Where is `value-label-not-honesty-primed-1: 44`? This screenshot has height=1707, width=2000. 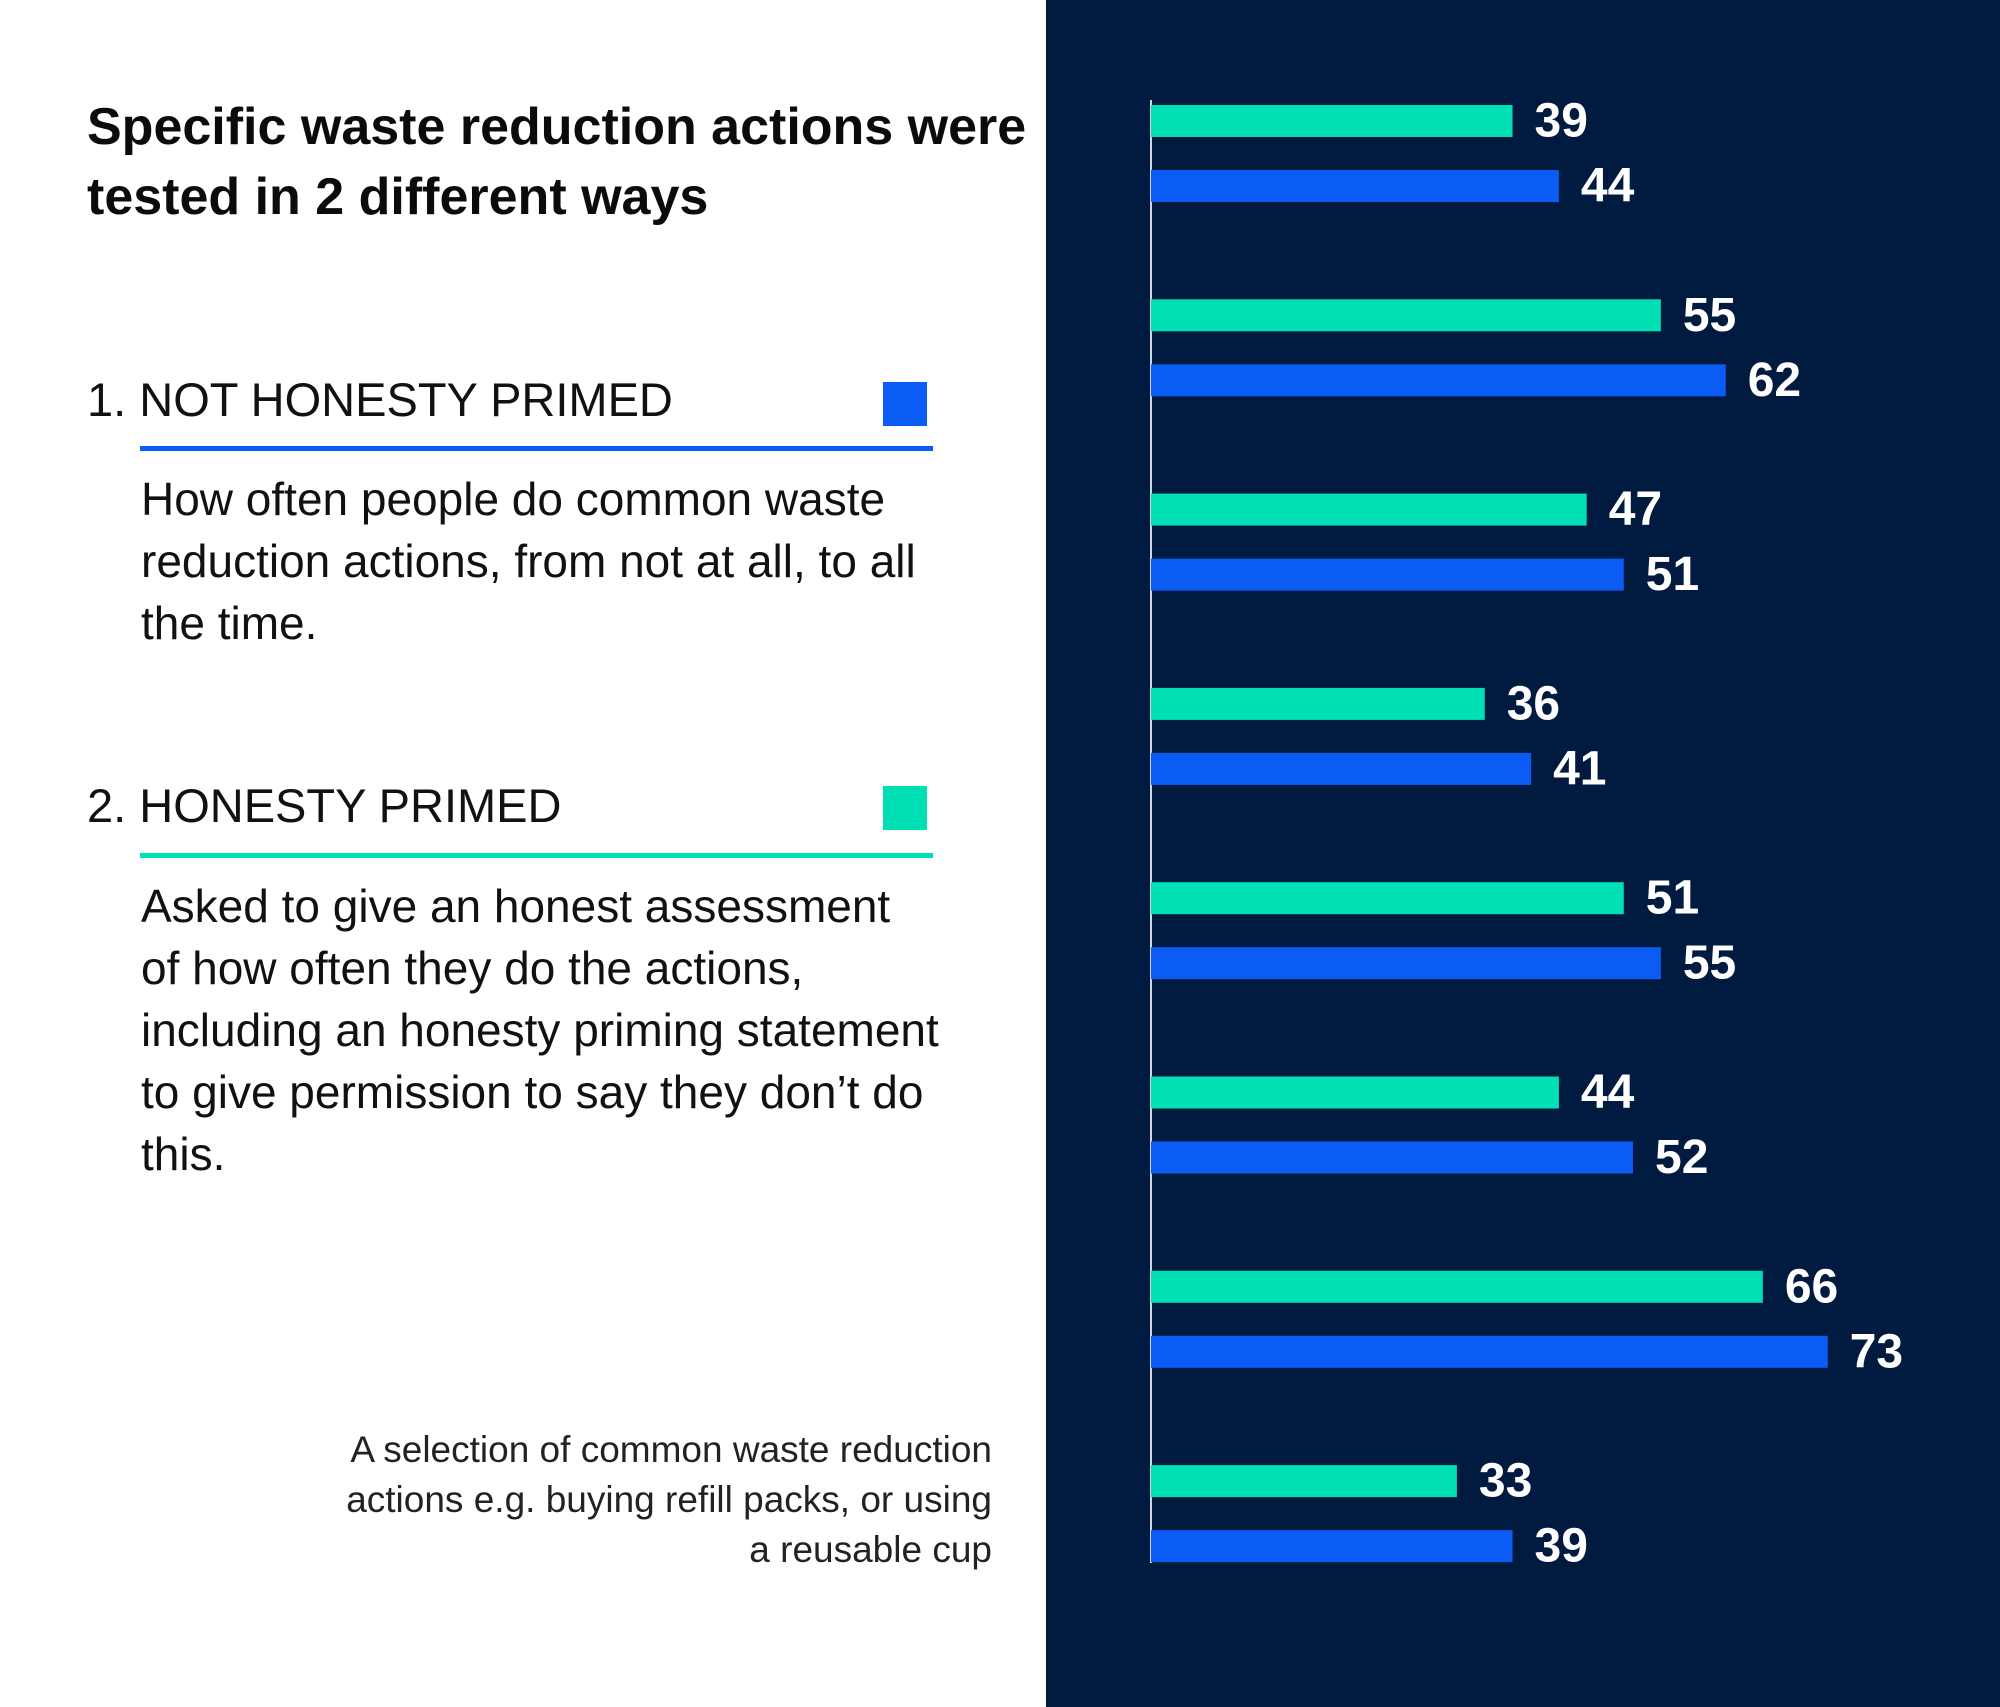 value-label-not-honesty-primed-1: 44 is located at coordinates (1608, 186).